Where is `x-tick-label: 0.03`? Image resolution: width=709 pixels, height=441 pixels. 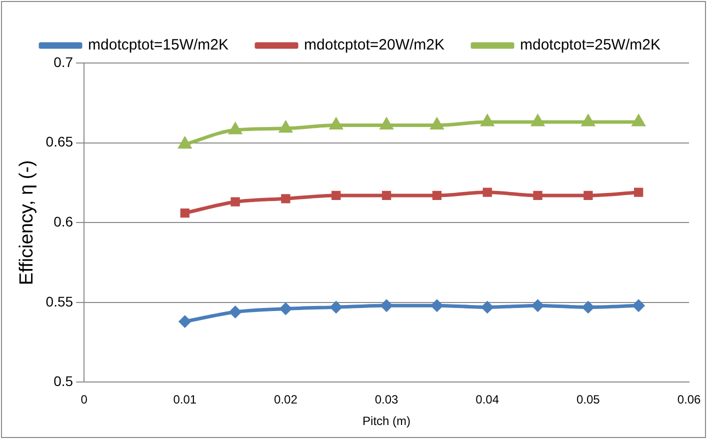 x-tick-label: 0.03 is located at coordinates (386, 399).